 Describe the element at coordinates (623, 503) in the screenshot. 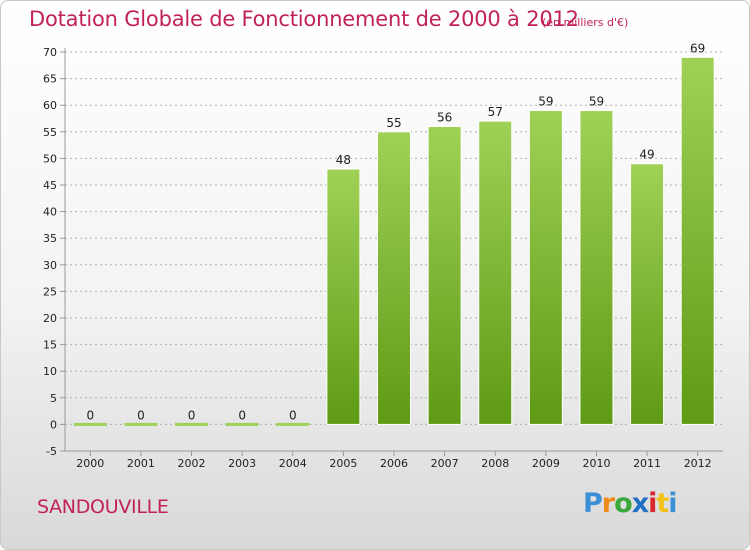

I see `logo-letter: o` at that location.